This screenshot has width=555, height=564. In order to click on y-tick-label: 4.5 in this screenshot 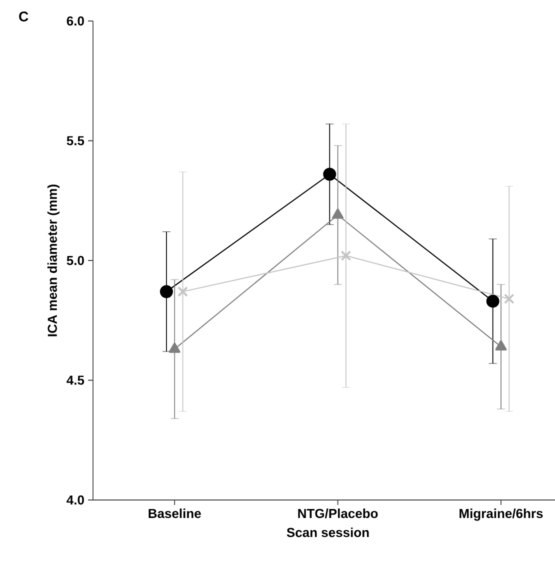, I will do `click(75, 380)`.